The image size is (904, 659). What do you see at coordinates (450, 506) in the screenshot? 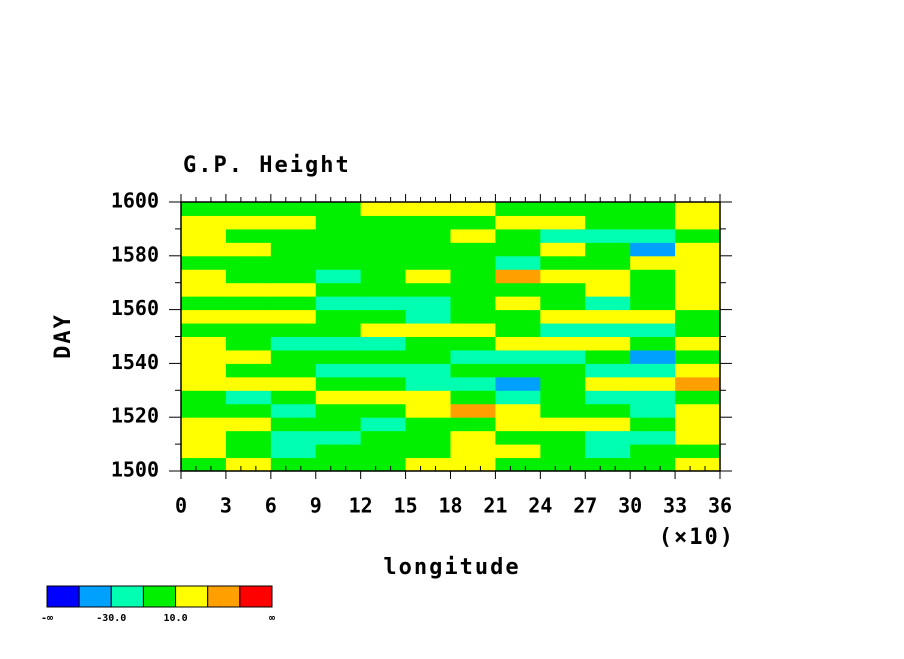
I see `x-tick-label: 18` at bounding box center [450, 506].